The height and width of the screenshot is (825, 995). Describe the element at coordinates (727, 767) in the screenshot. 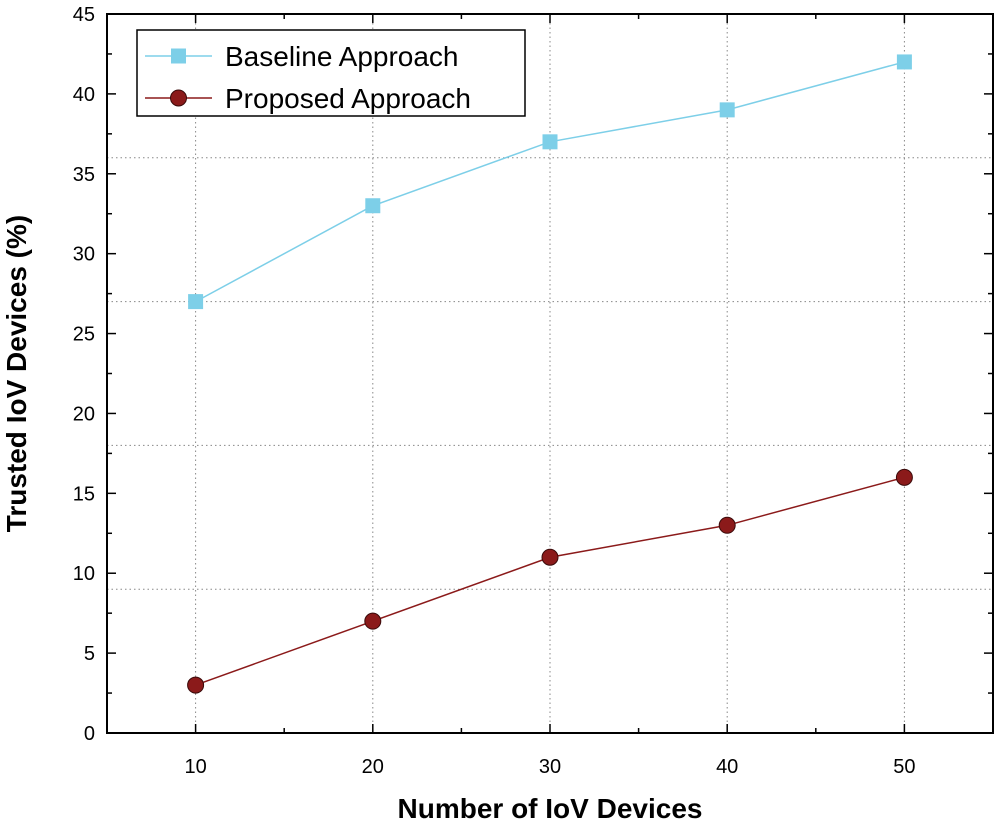

I see `x-tick-label: 40` at that location.